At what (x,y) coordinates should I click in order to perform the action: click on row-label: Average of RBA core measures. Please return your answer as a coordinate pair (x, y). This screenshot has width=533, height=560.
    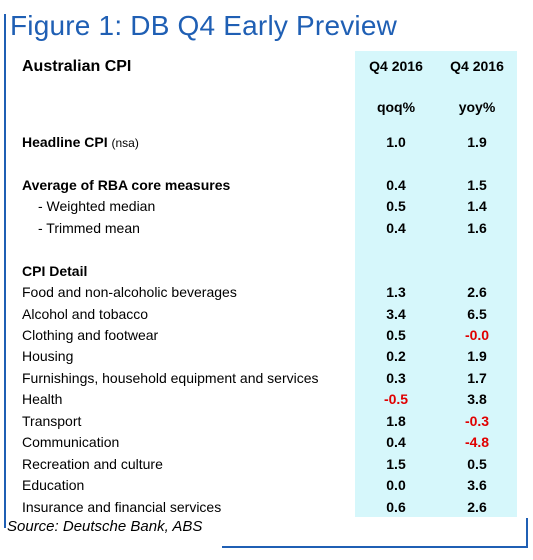
    Looking at the image, I should click on (126, 185).